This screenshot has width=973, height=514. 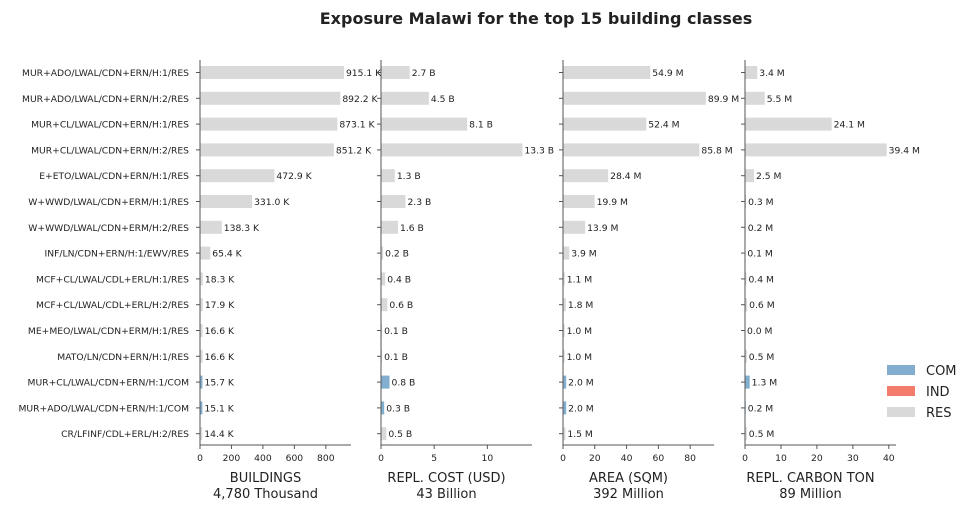 What do you see at coordinates (580, 357) in the screenshot?
I see `bar-value-label: 1.0 M` at bounding box center [580, 357].